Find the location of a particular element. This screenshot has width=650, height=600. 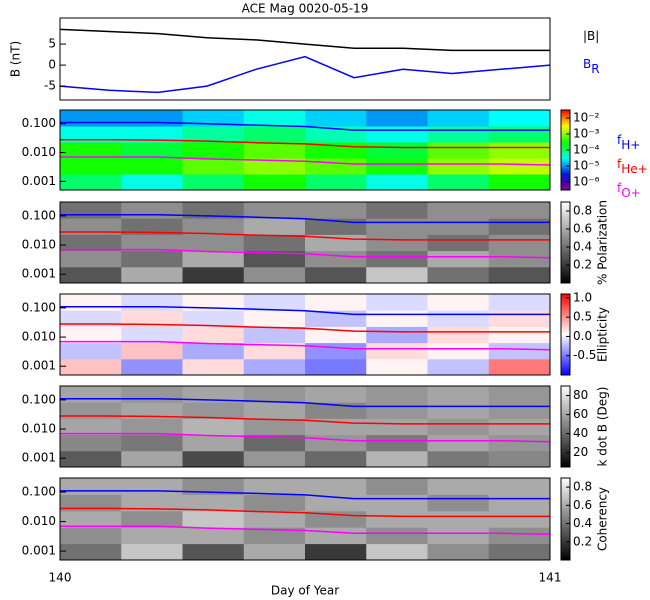

colorbar-tick-label: 10⁻² is located at coordinates (586, 118).